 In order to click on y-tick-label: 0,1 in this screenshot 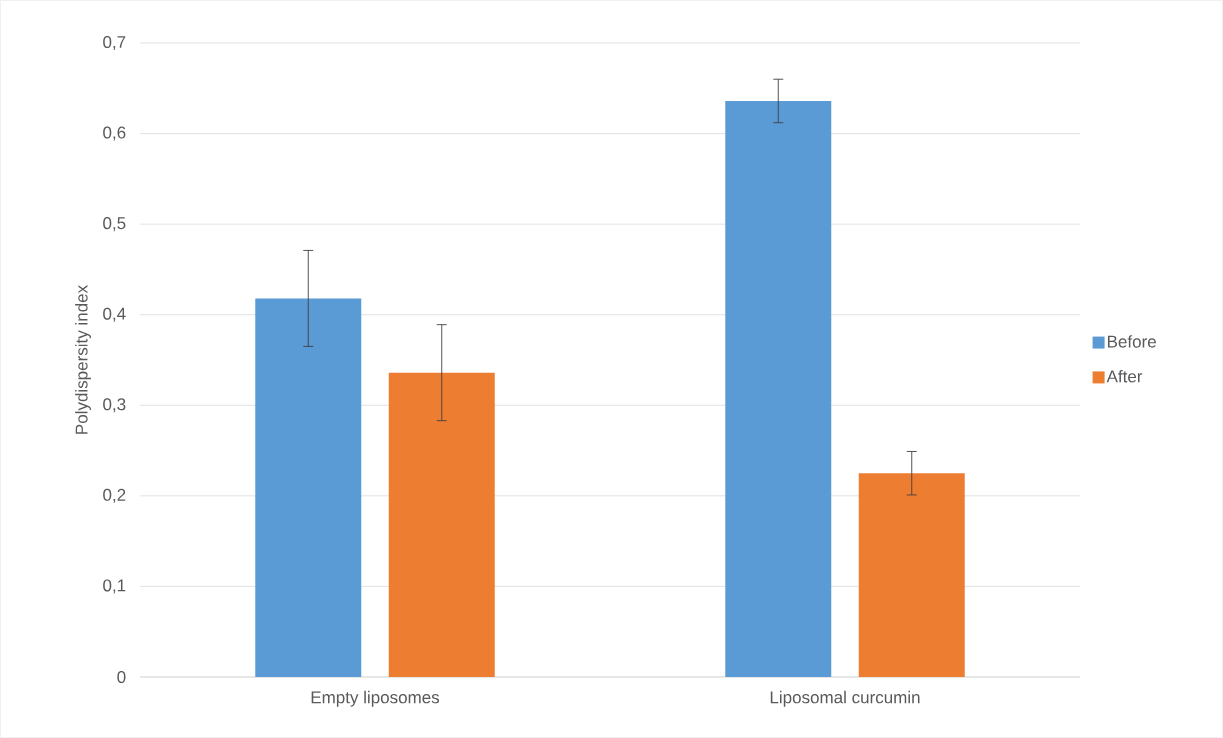, I will do `click(114, 586)`.